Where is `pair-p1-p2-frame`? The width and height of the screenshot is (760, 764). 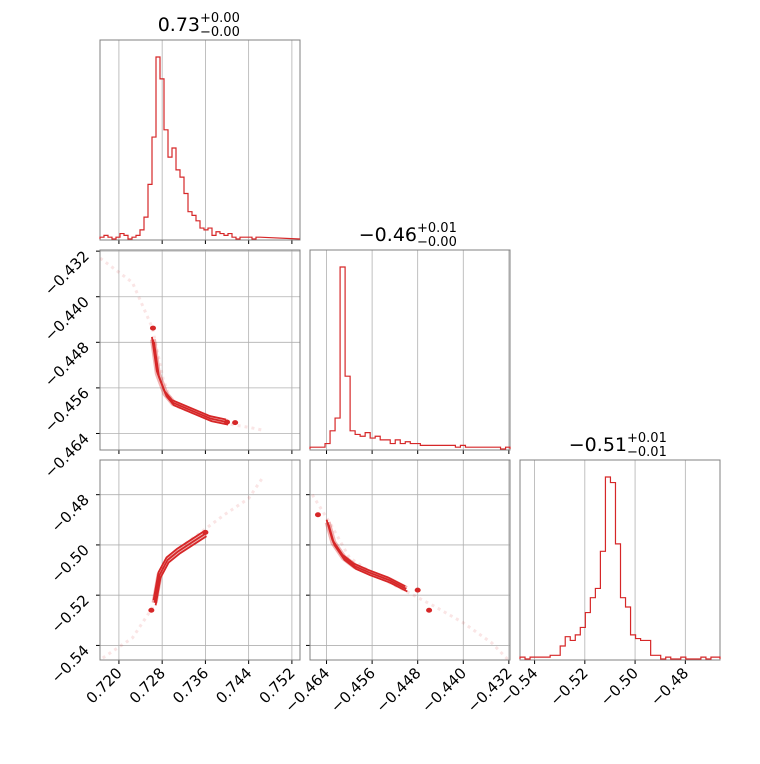
pair-p1-p2-frame is located at coordinates (410, 560).